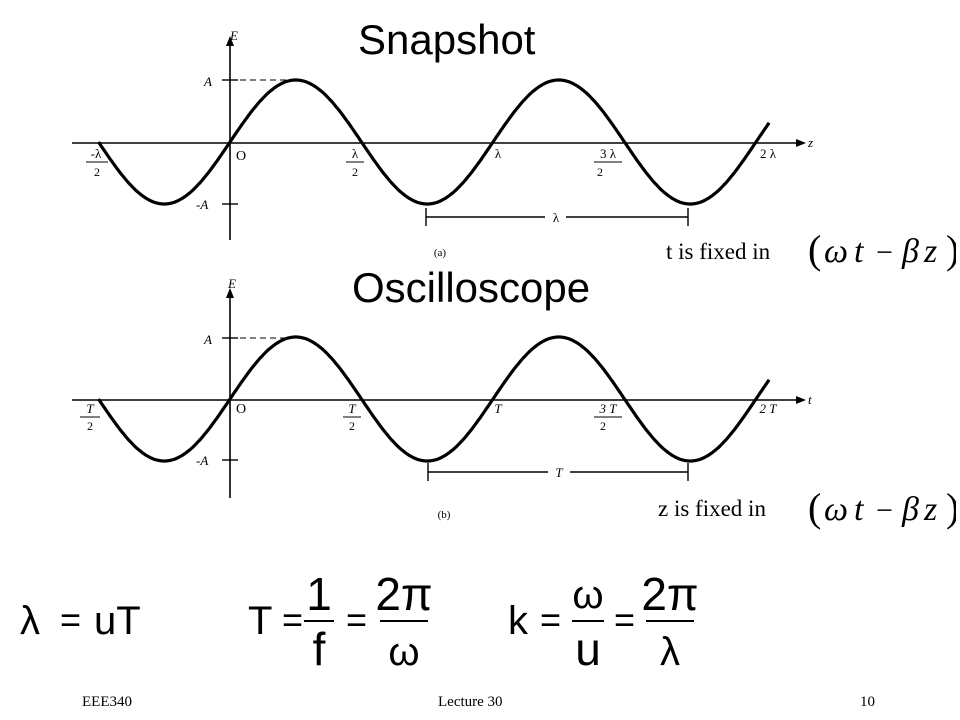 The image size is (960, 720). I want to click on snapshot-x-label: z, so click(810, 142).